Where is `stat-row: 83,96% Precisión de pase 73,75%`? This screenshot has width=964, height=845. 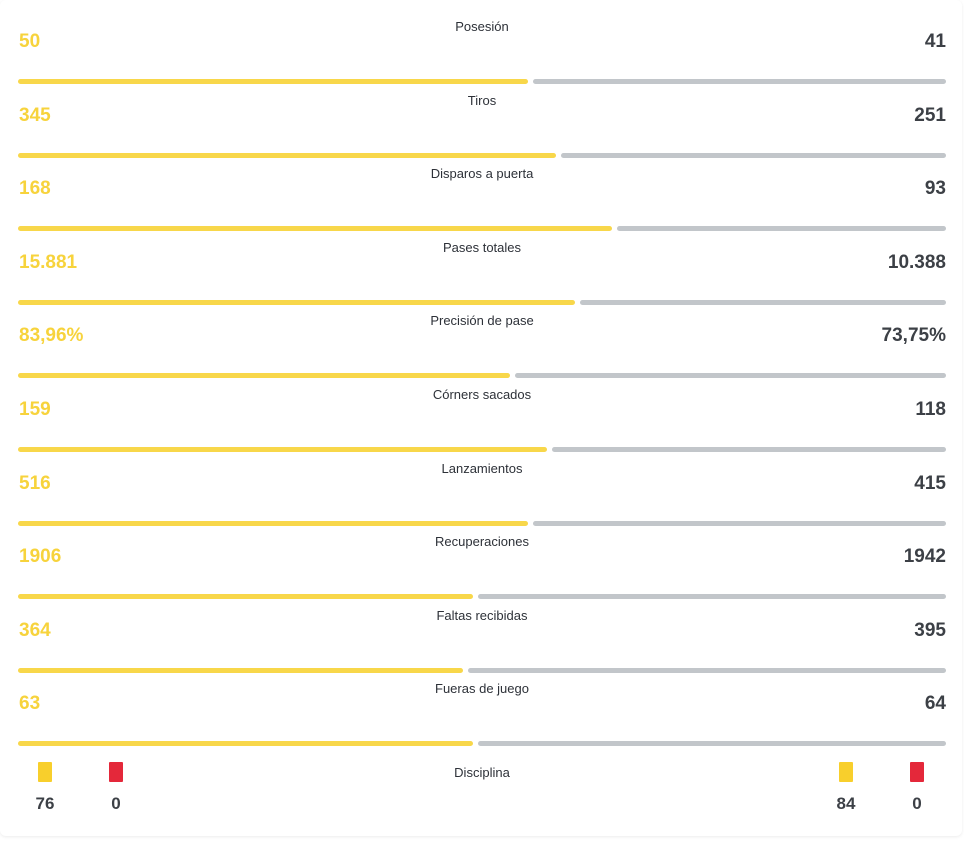 stat-row: 83,96% Precisión de pase 73,75% is located at coordinates (482, 345).